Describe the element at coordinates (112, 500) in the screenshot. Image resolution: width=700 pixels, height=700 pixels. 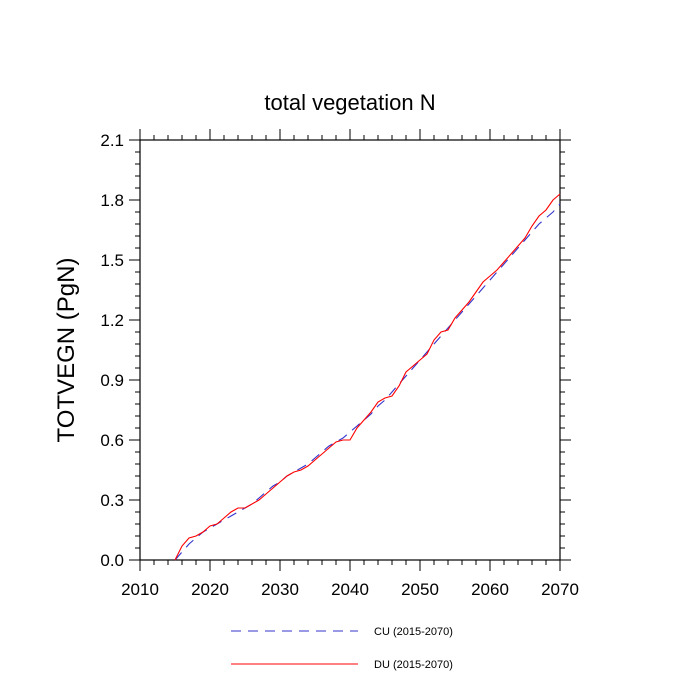
I see `y-tick-label: 0.3` at that location.